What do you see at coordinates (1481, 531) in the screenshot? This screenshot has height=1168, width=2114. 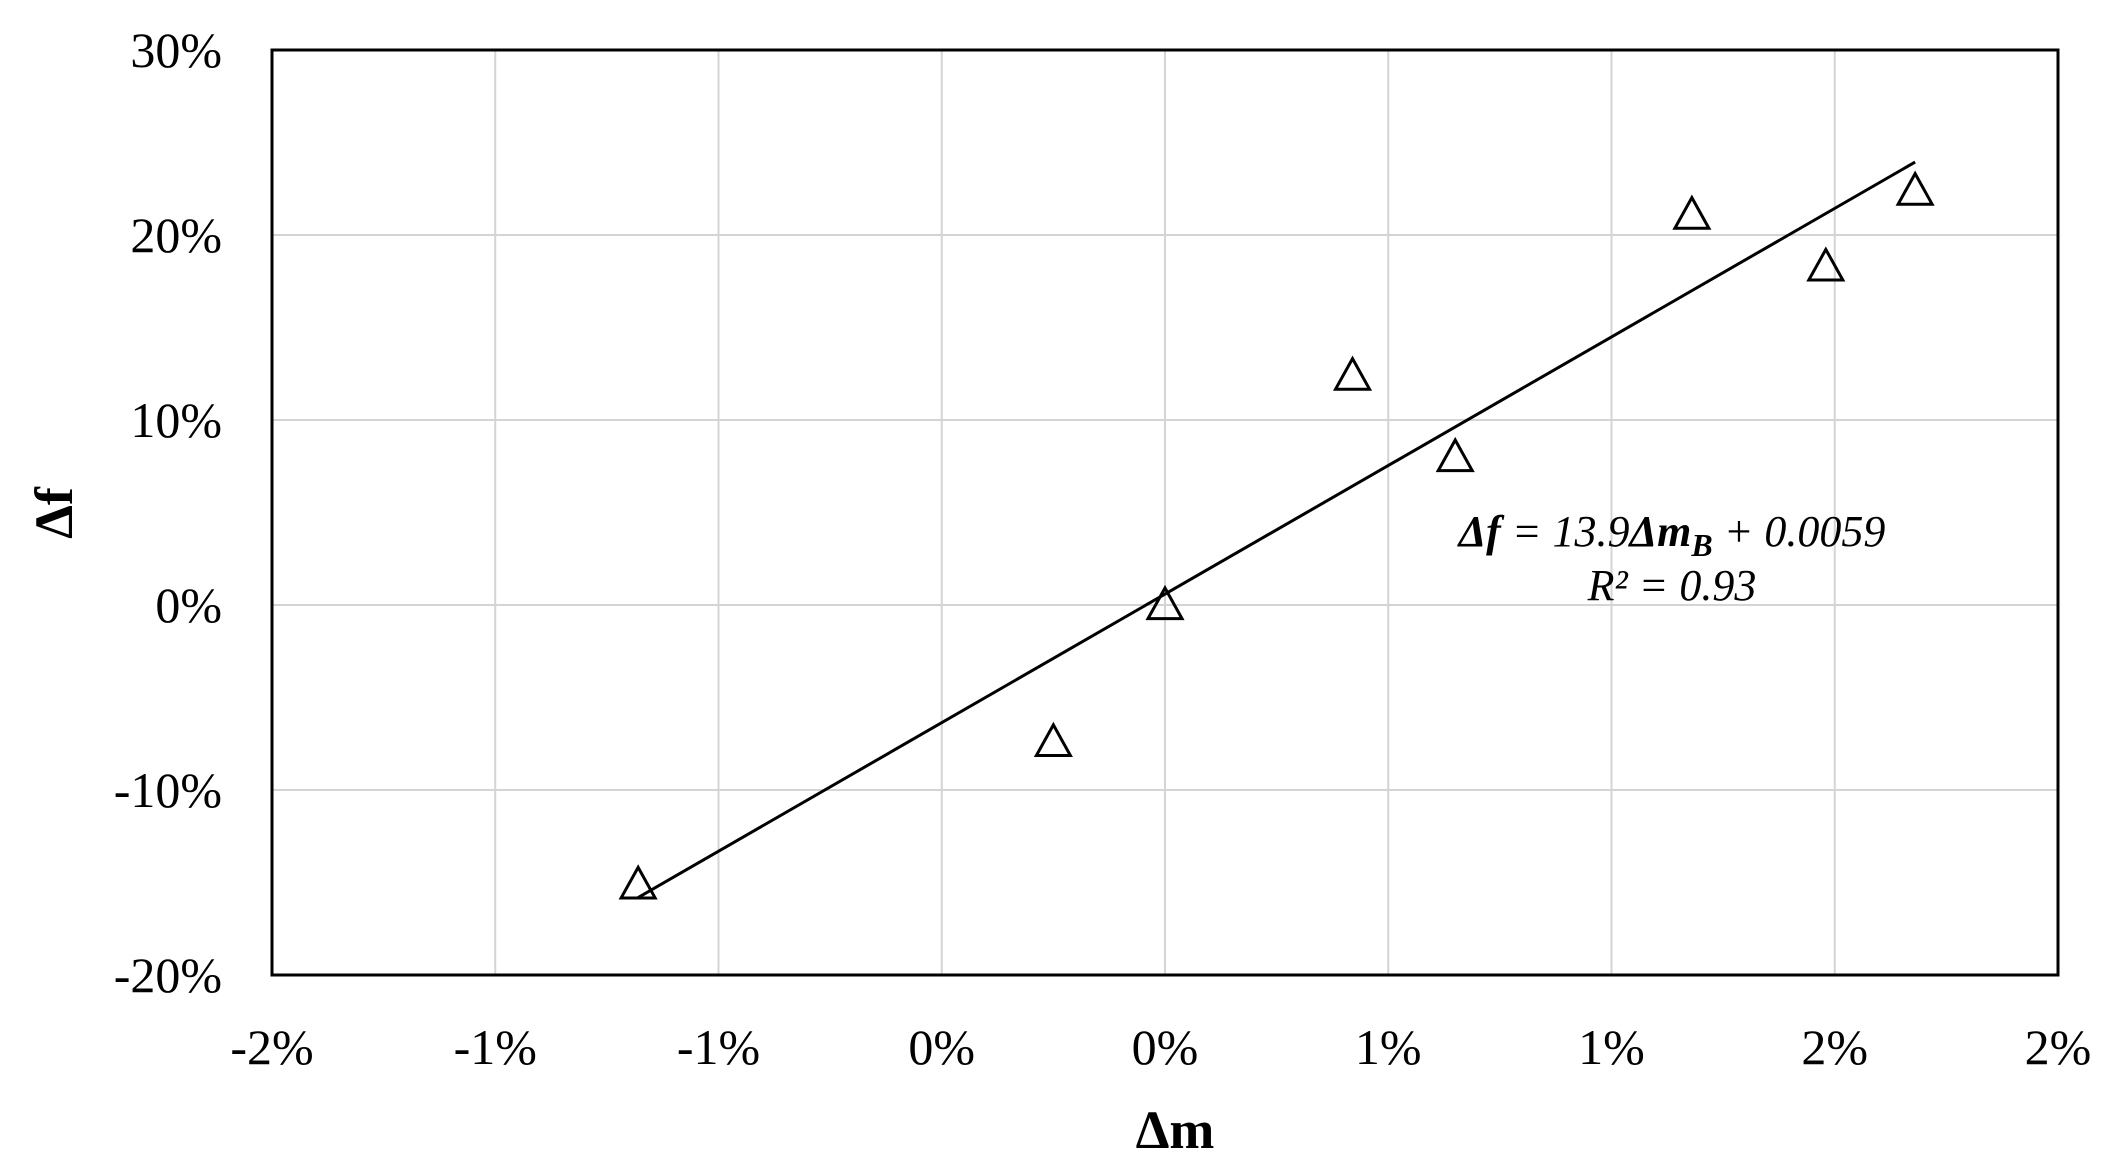 I see `eq-lhs: Δf` at bounding box center [1481, 531].